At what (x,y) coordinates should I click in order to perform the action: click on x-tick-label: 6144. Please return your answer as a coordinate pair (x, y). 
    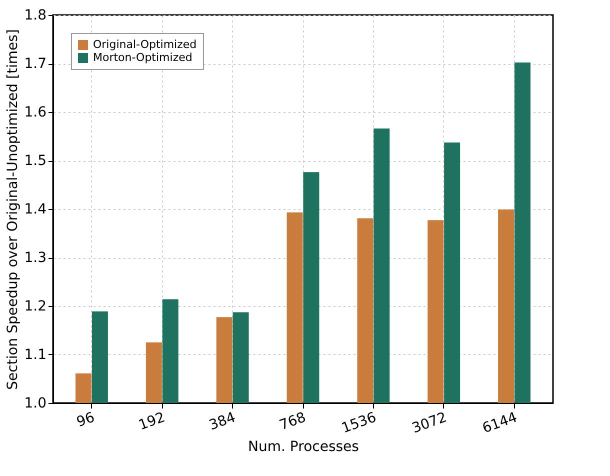
    Looking at the image, I should click on (500, 423).